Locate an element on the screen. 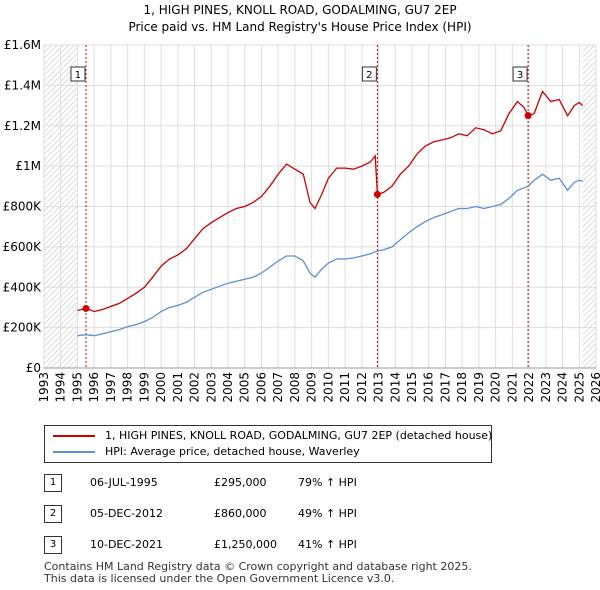 This screenshot has width=600, height=590. x-tick-label: 2015 is located at coordinates (412, 387).